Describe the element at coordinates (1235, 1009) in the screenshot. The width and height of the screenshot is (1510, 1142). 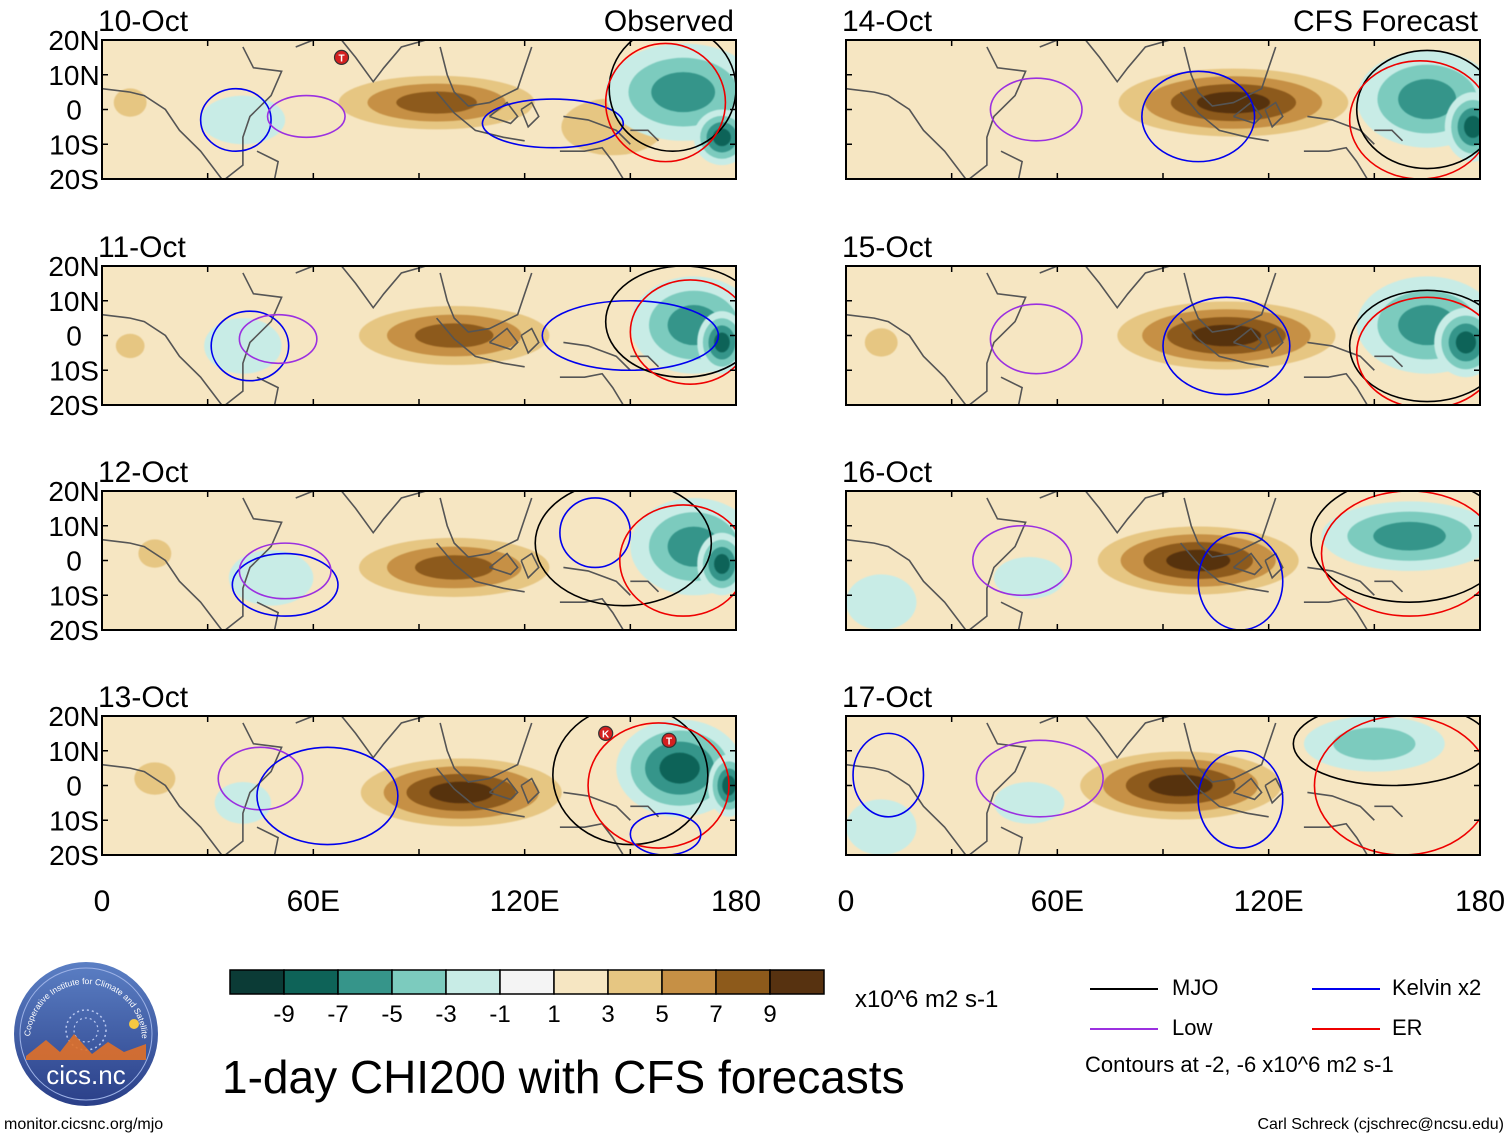
I see `legend-lines` at that location.